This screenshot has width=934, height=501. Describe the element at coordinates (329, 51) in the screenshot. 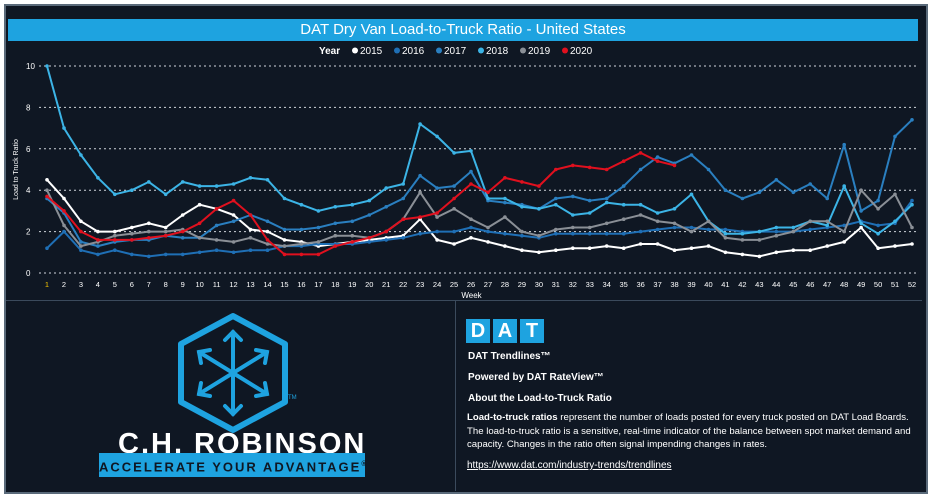

I see `legend-title: Year` at that location.